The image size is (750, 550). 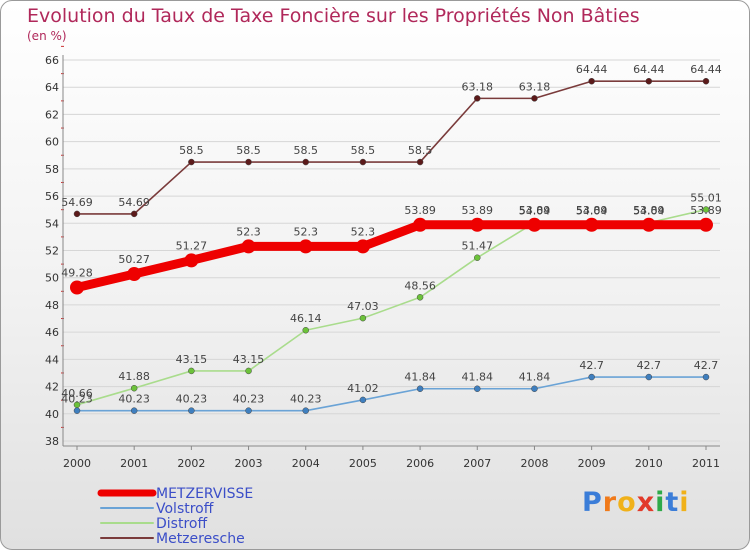 I want to click on x-tick-label: 2000, so click(x=77, y=463).